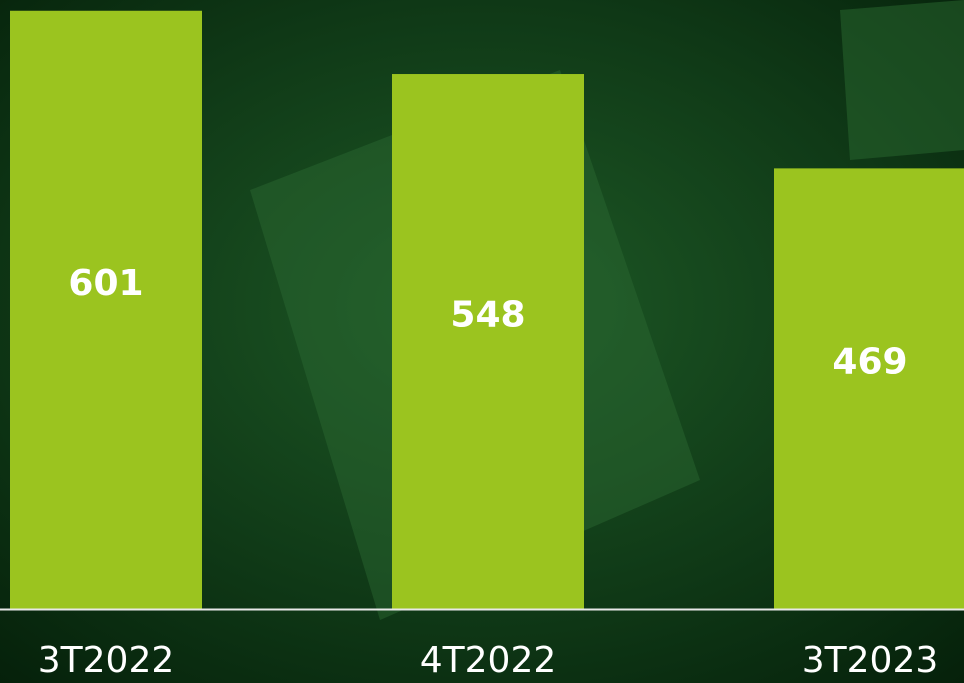 The height and width of the screenshot is (683, 964). What do you see at coordinates (869, 362) in the screenshot?
I see `data-label: 469` at bounding box center [869, 362].